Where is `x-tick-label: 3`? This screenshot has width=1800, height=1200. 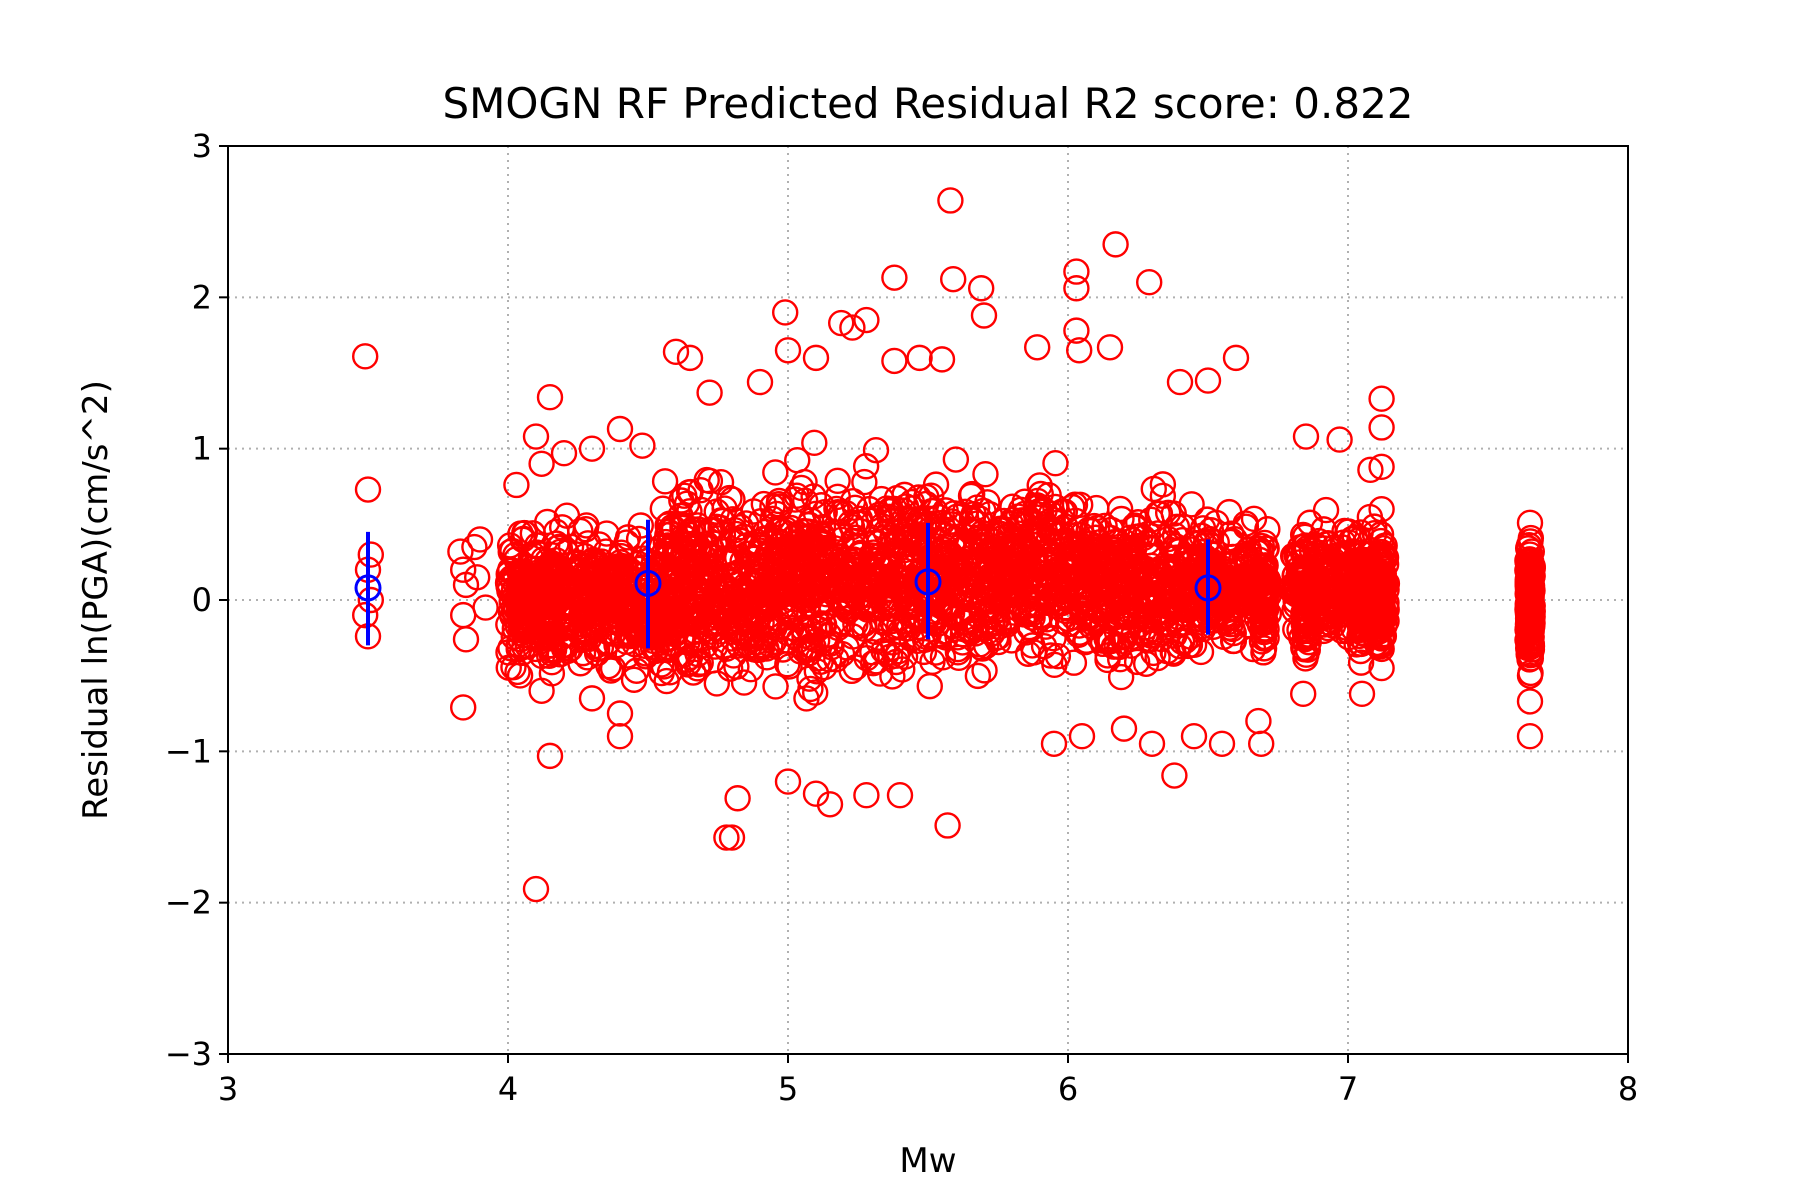 x-tick-label: 3 is located at coordinates (228, 1089).